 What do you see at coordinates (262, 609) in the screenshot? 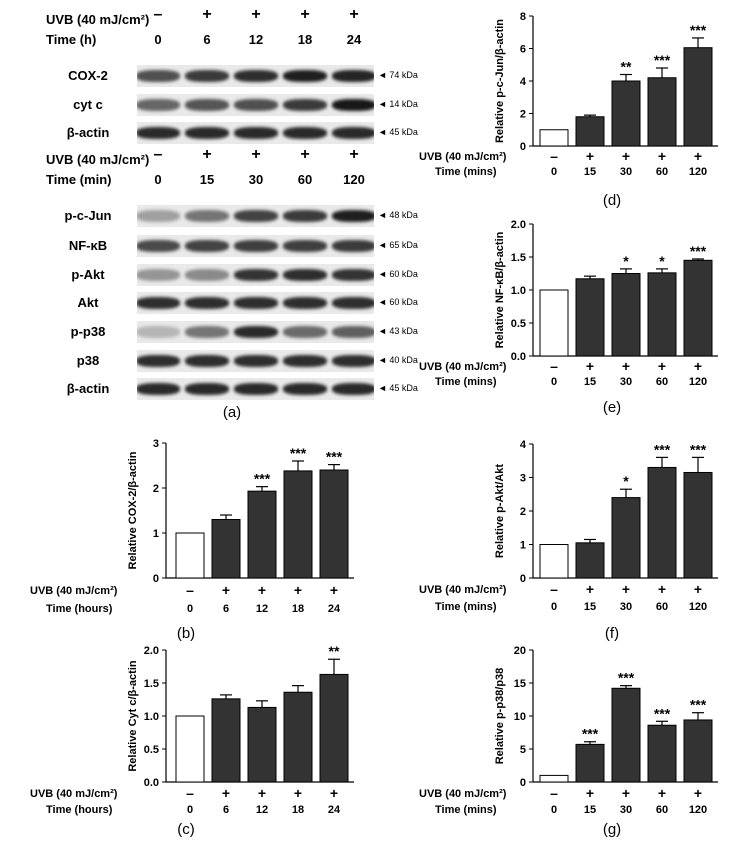
I see `x-category-label: 12` at bounding box center [262, 609].